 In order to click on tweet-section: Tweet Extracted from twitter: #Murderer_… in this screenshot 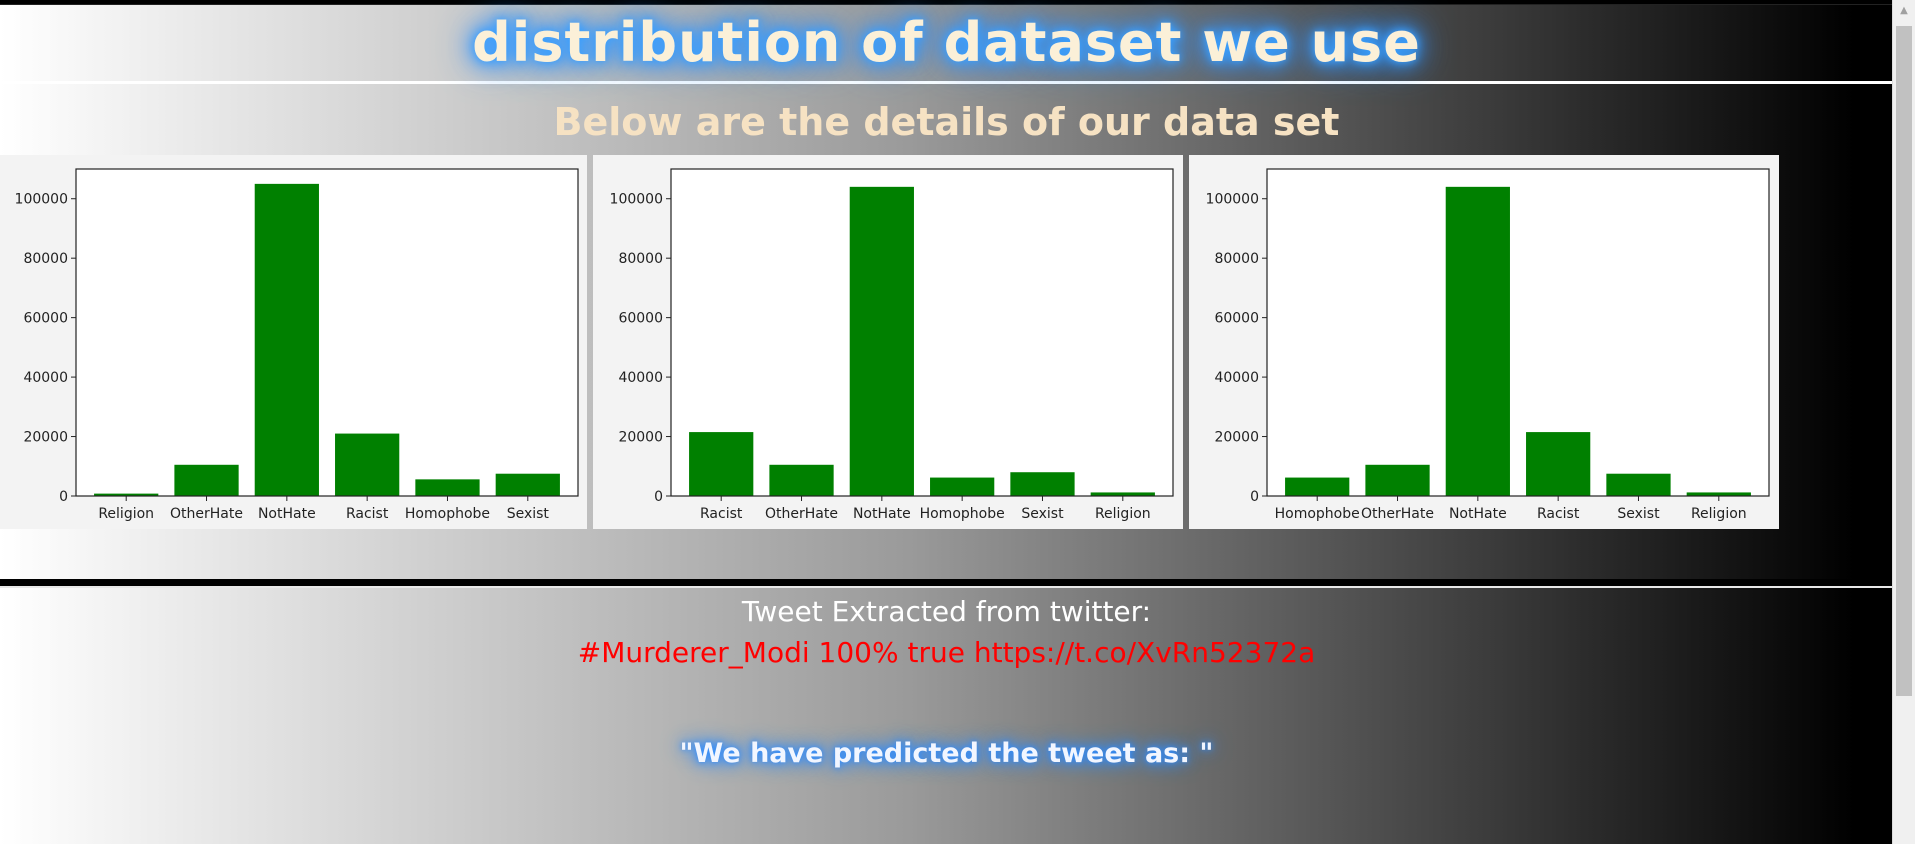, I will do `click(946, 632)`.